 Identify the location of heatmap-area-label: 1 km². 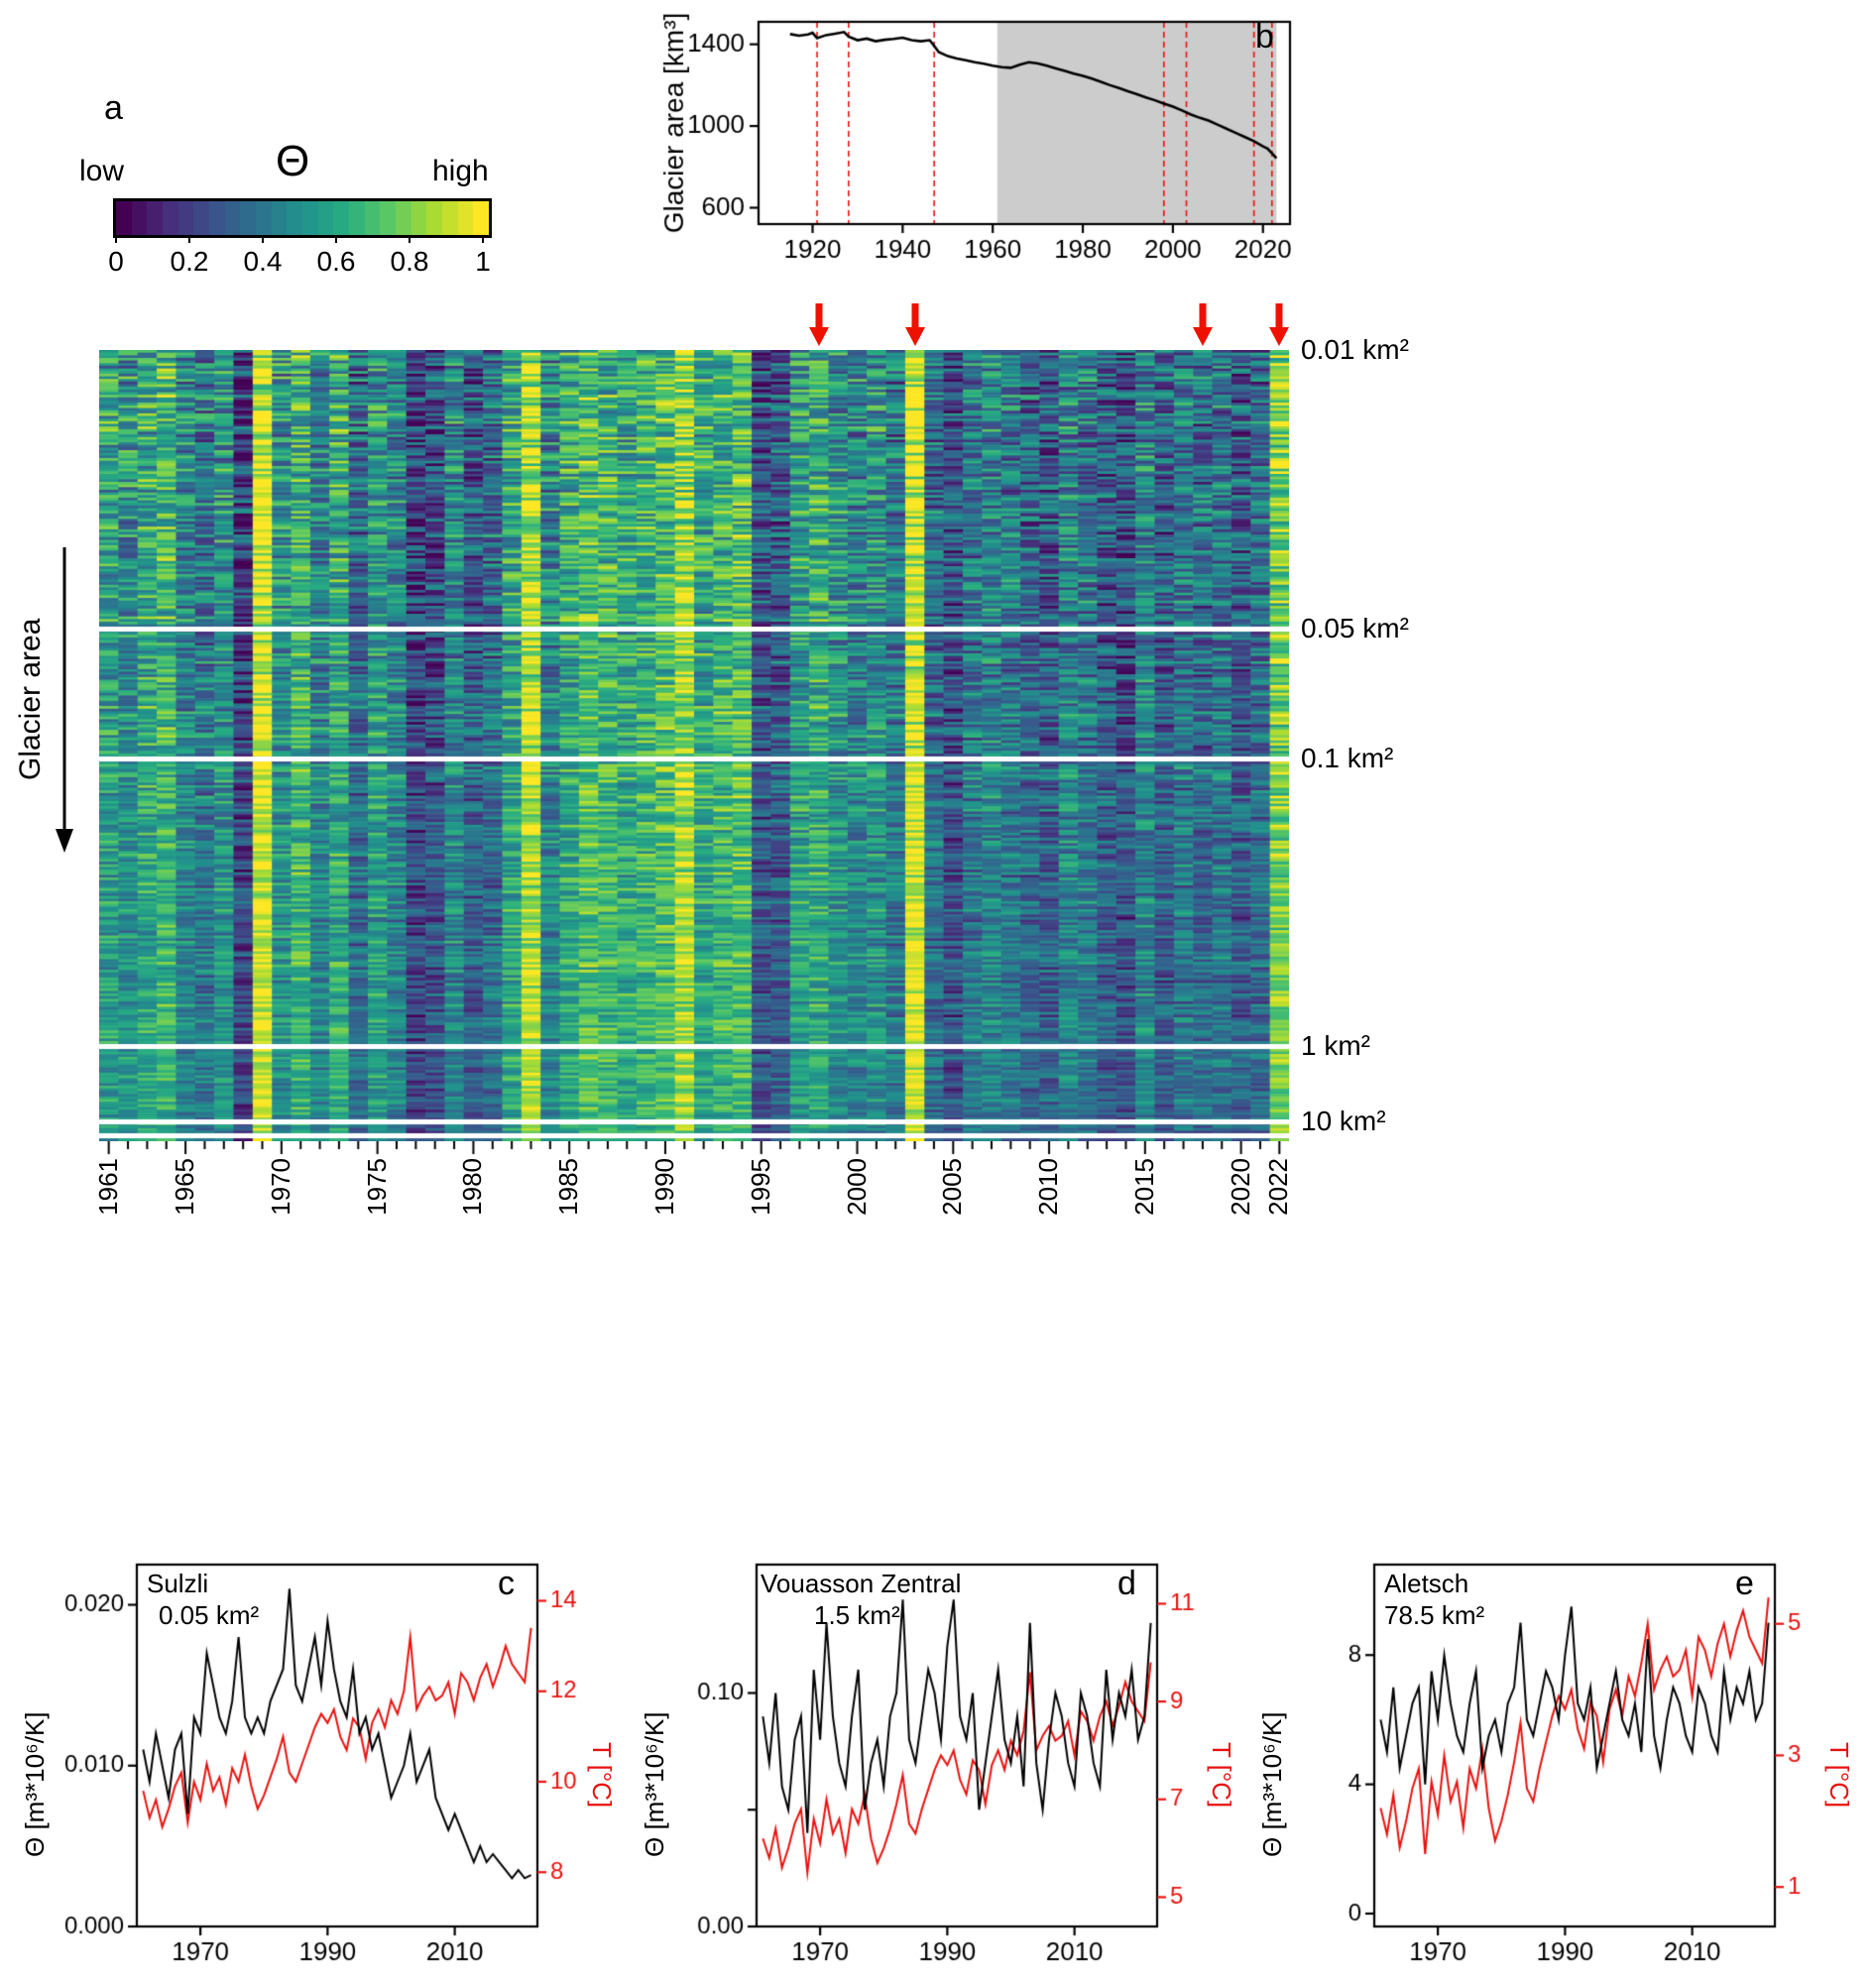
(1335, 1046).